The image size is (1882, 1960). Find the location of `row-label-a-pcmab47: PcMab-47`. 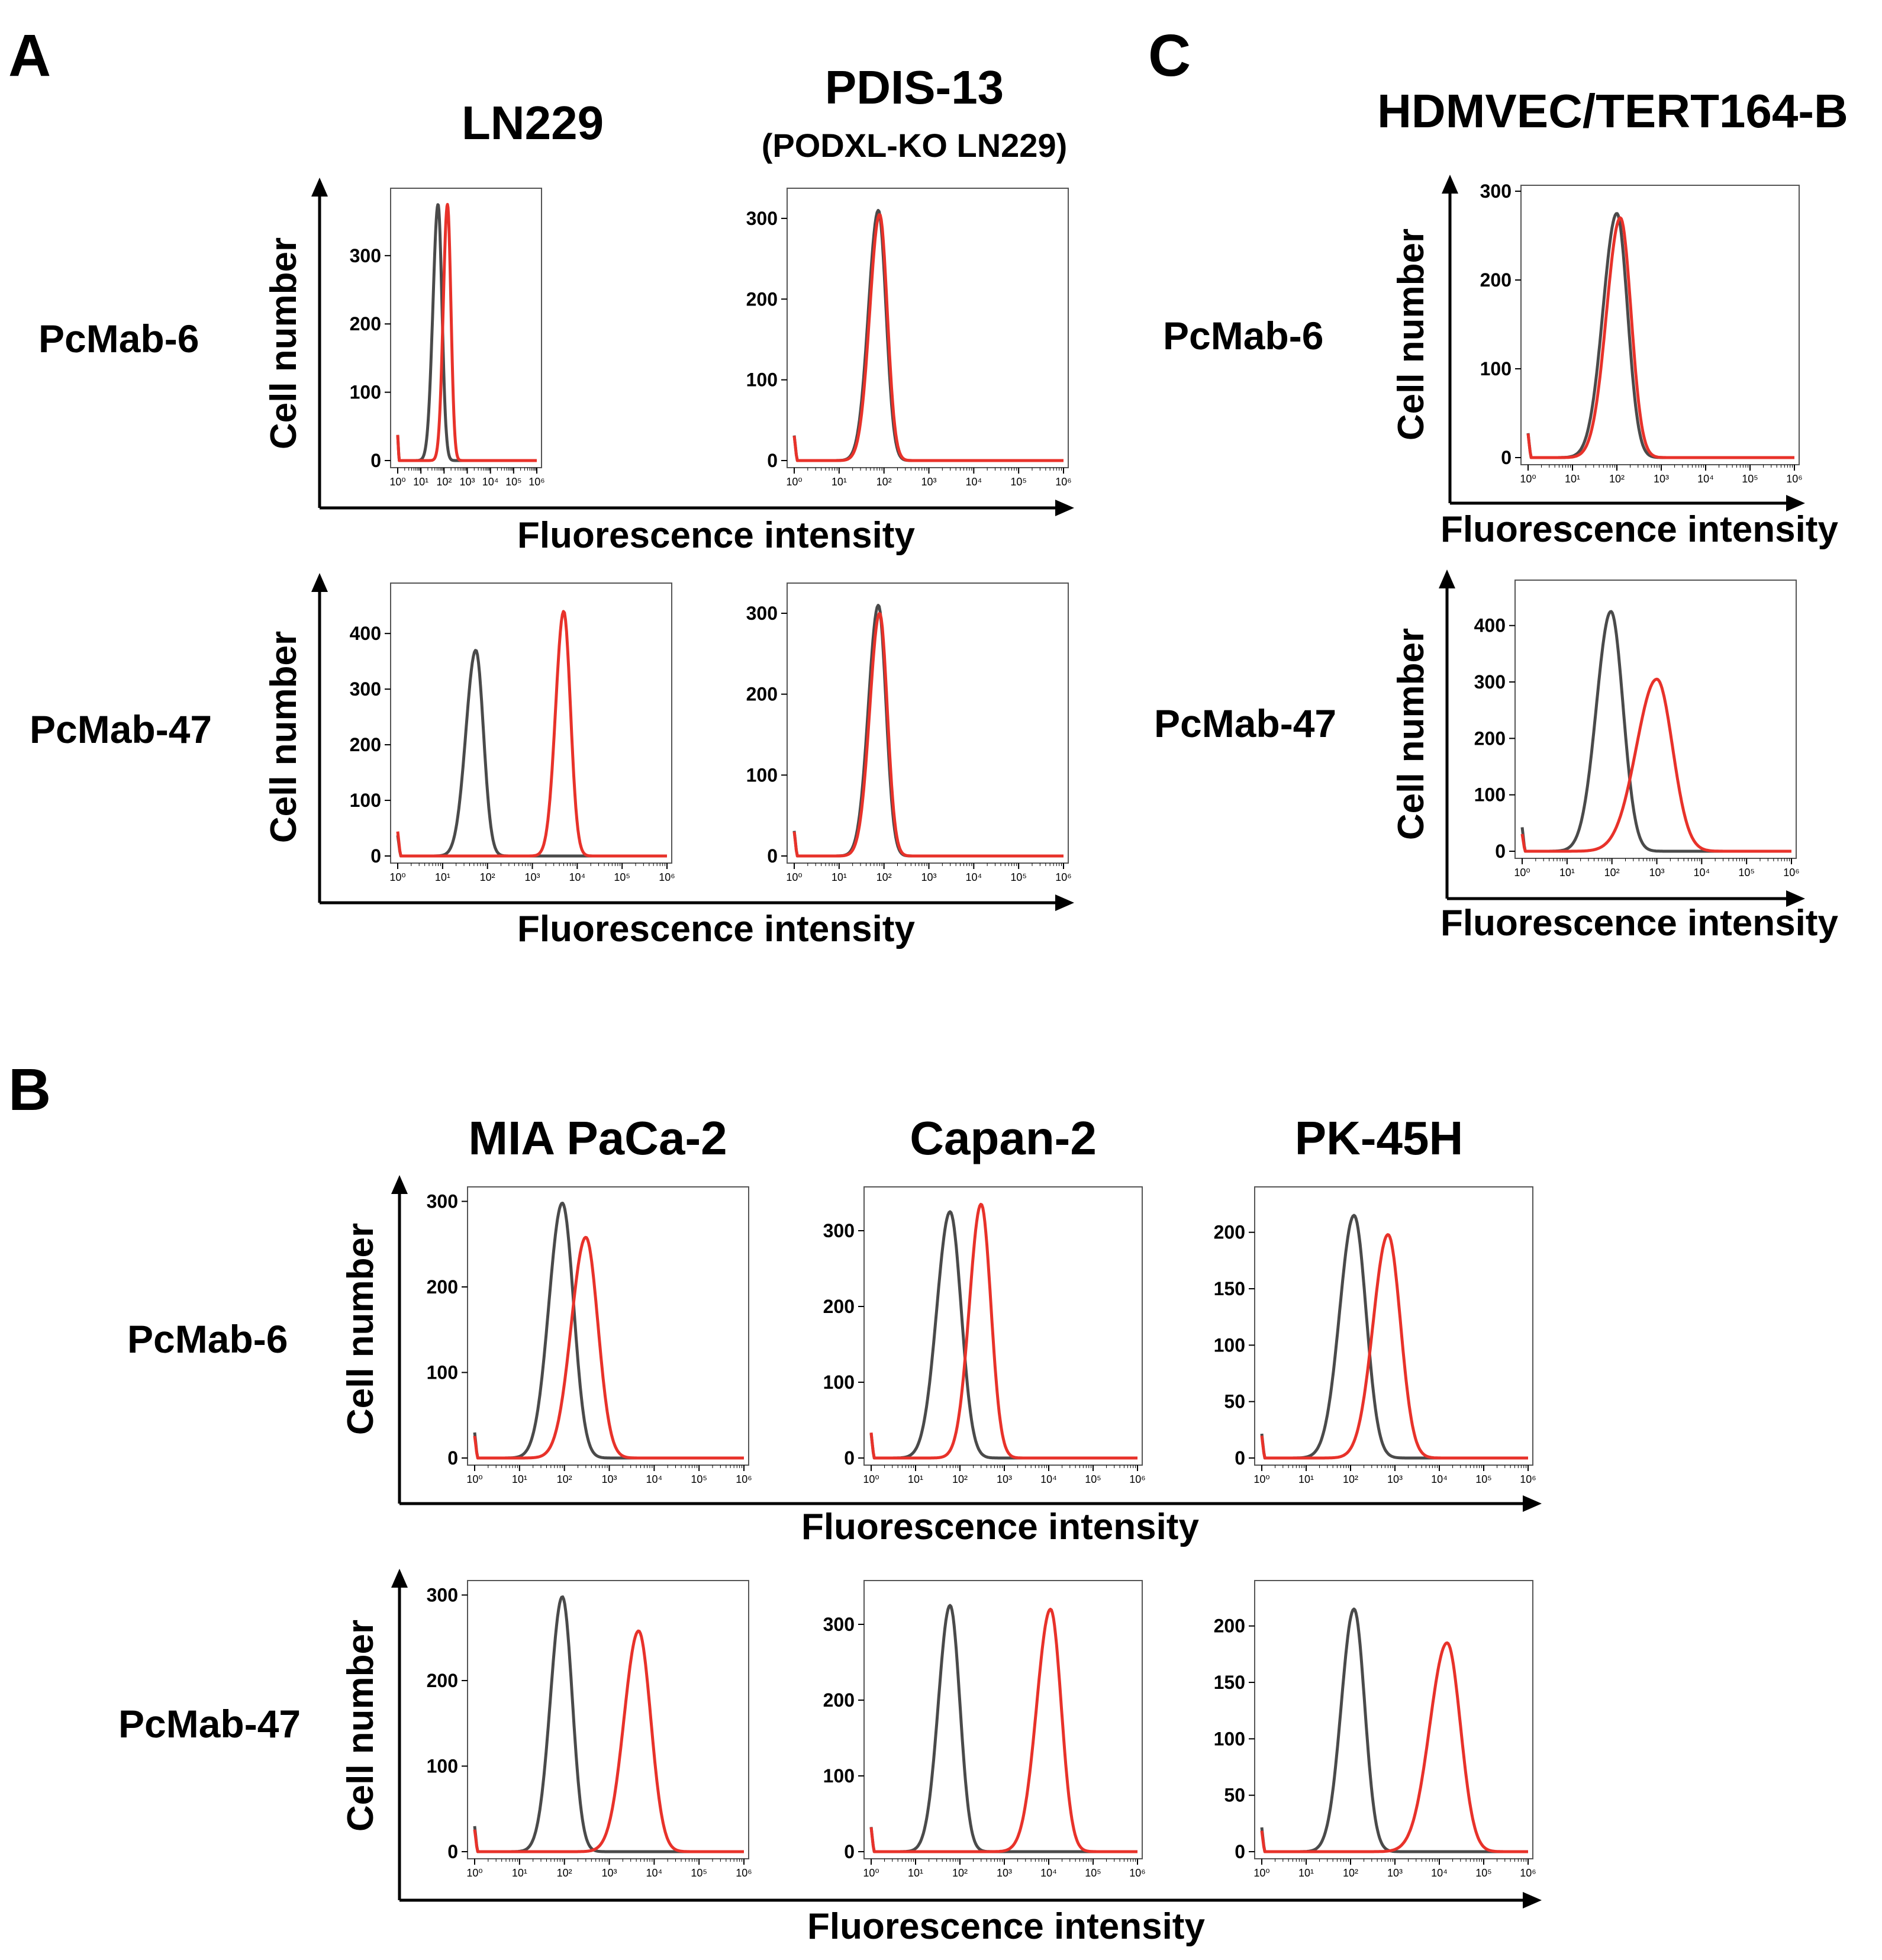

row-label-a-pcmab47: PcMab-47 is located at coordinates (121, 729).